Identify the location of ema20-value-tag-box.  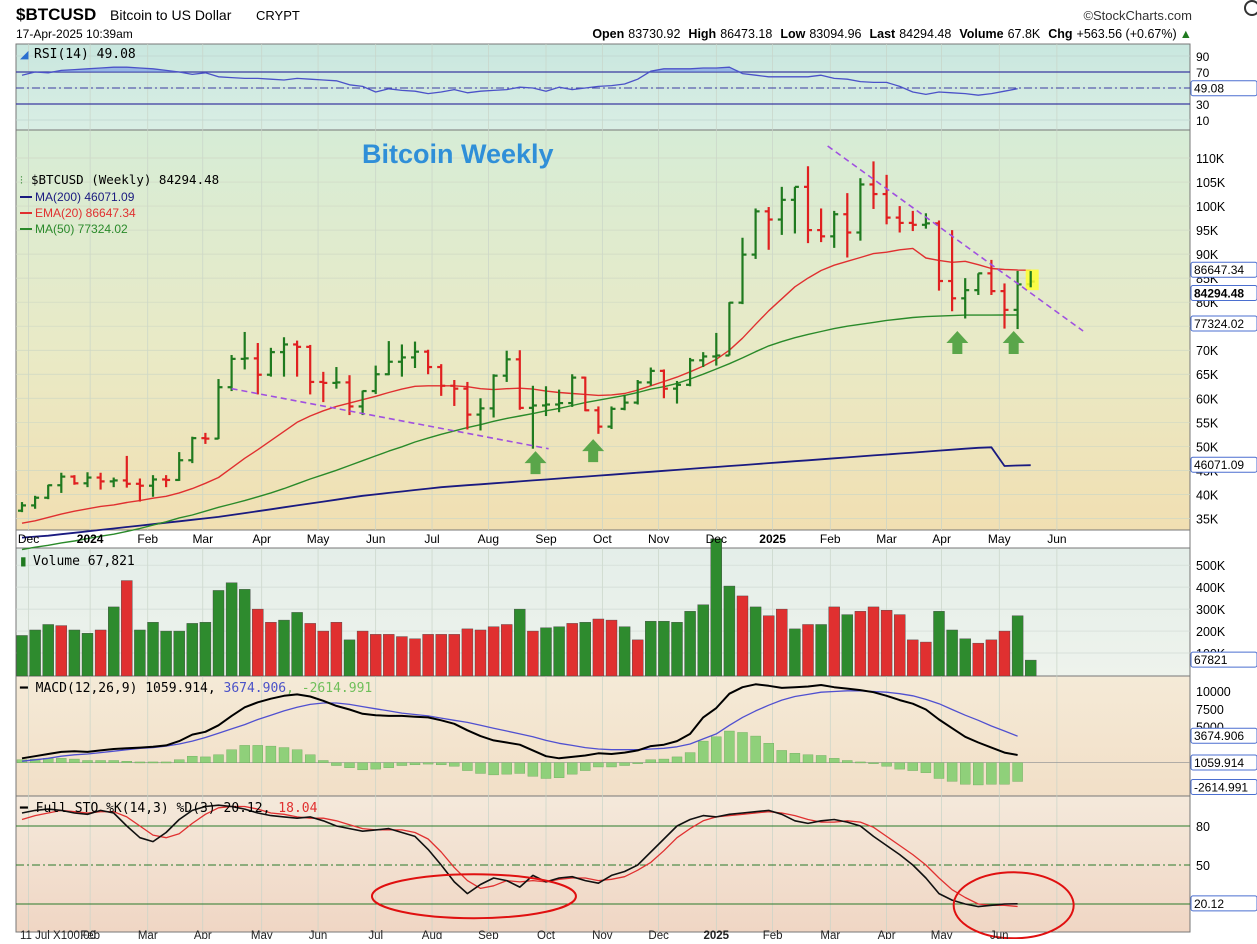
(1223, 269).